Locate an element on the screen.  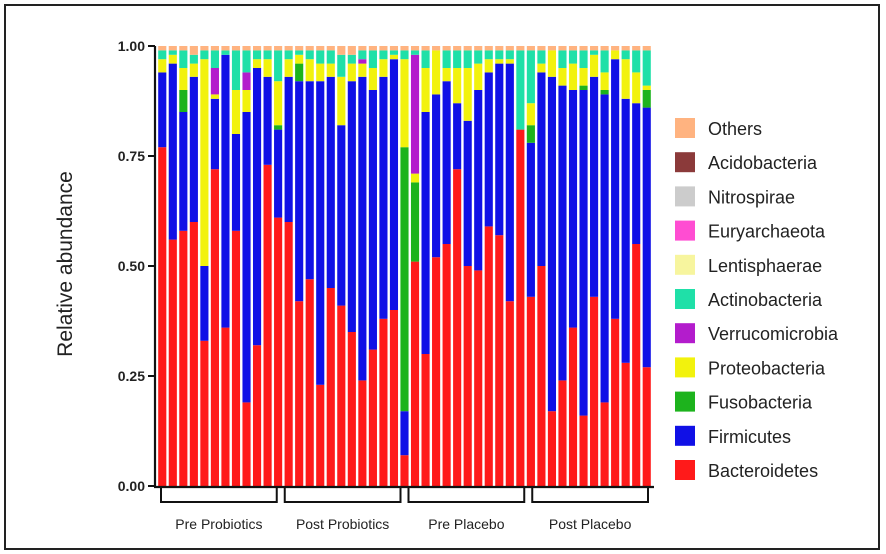
bar-4-proteobacteria is located at coordinates (193, 70).